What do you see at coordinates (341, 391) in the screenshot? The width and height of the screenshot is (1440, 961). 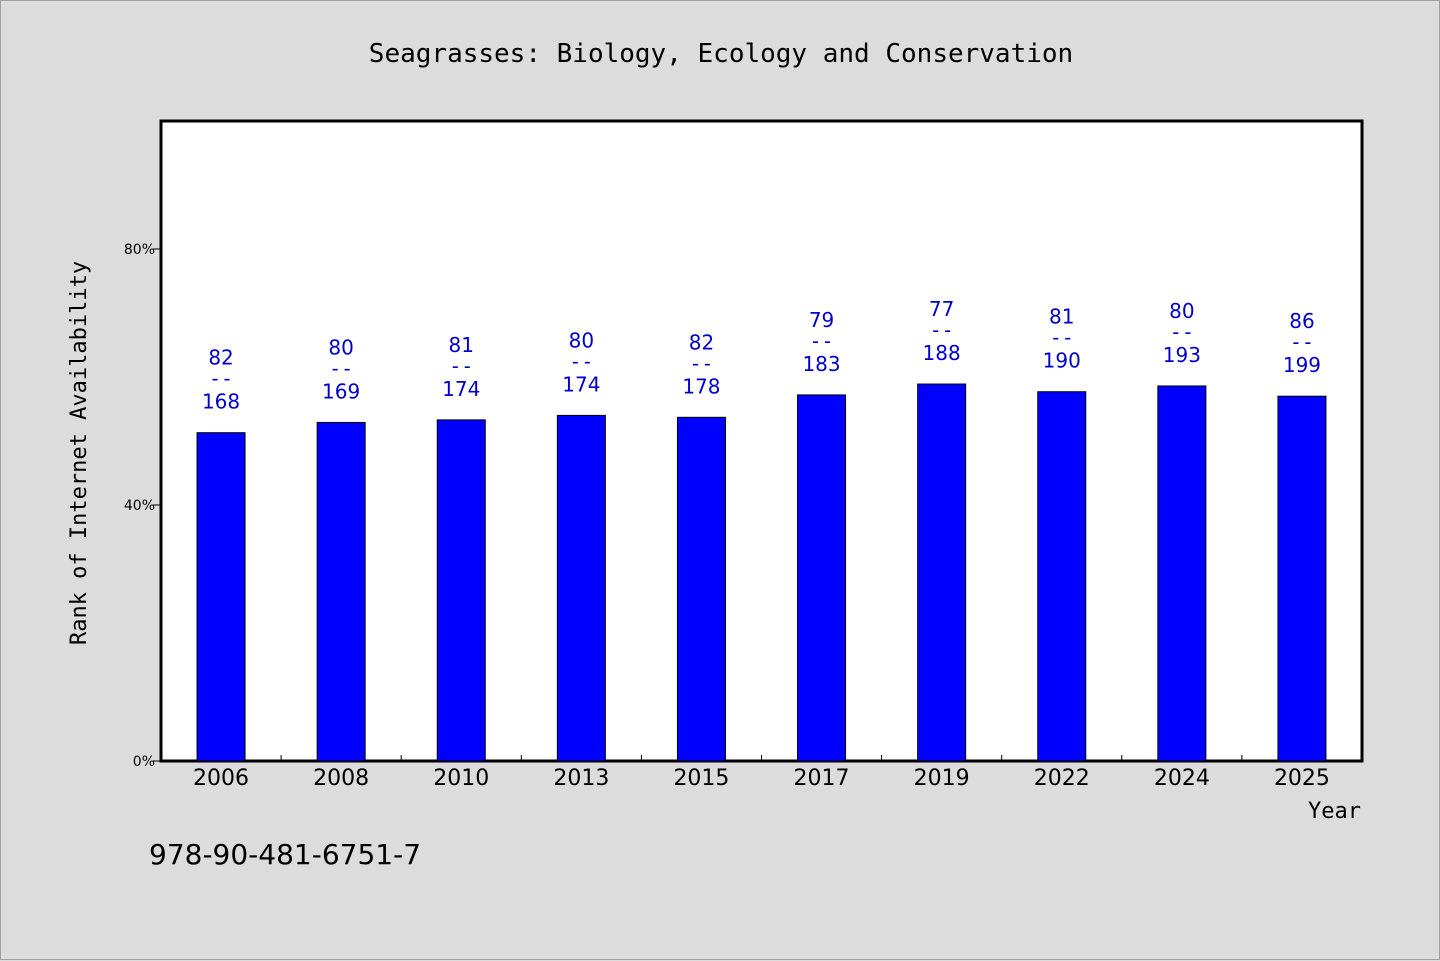 I see `data-label-total: 169` at bounding box center [341, 391].